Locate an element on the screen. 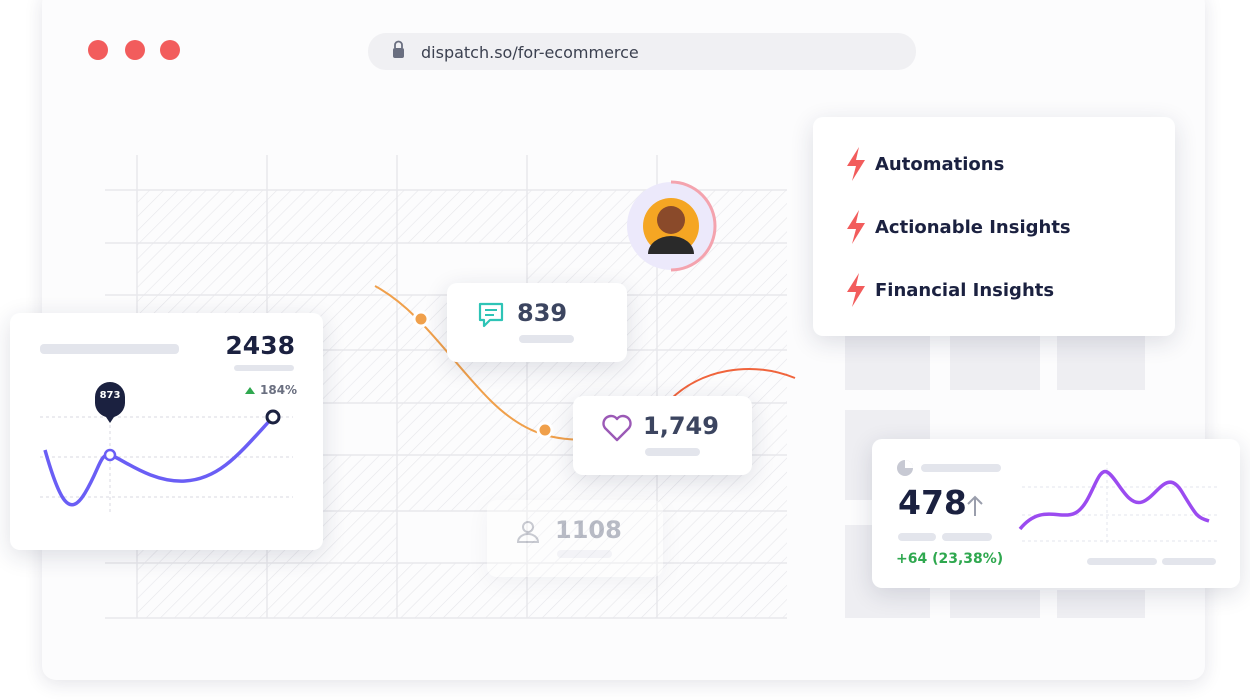 Image resolution: width=1250 pixels, height=700 pixels. comments-value: 839 is located at coordinates (542, 313).